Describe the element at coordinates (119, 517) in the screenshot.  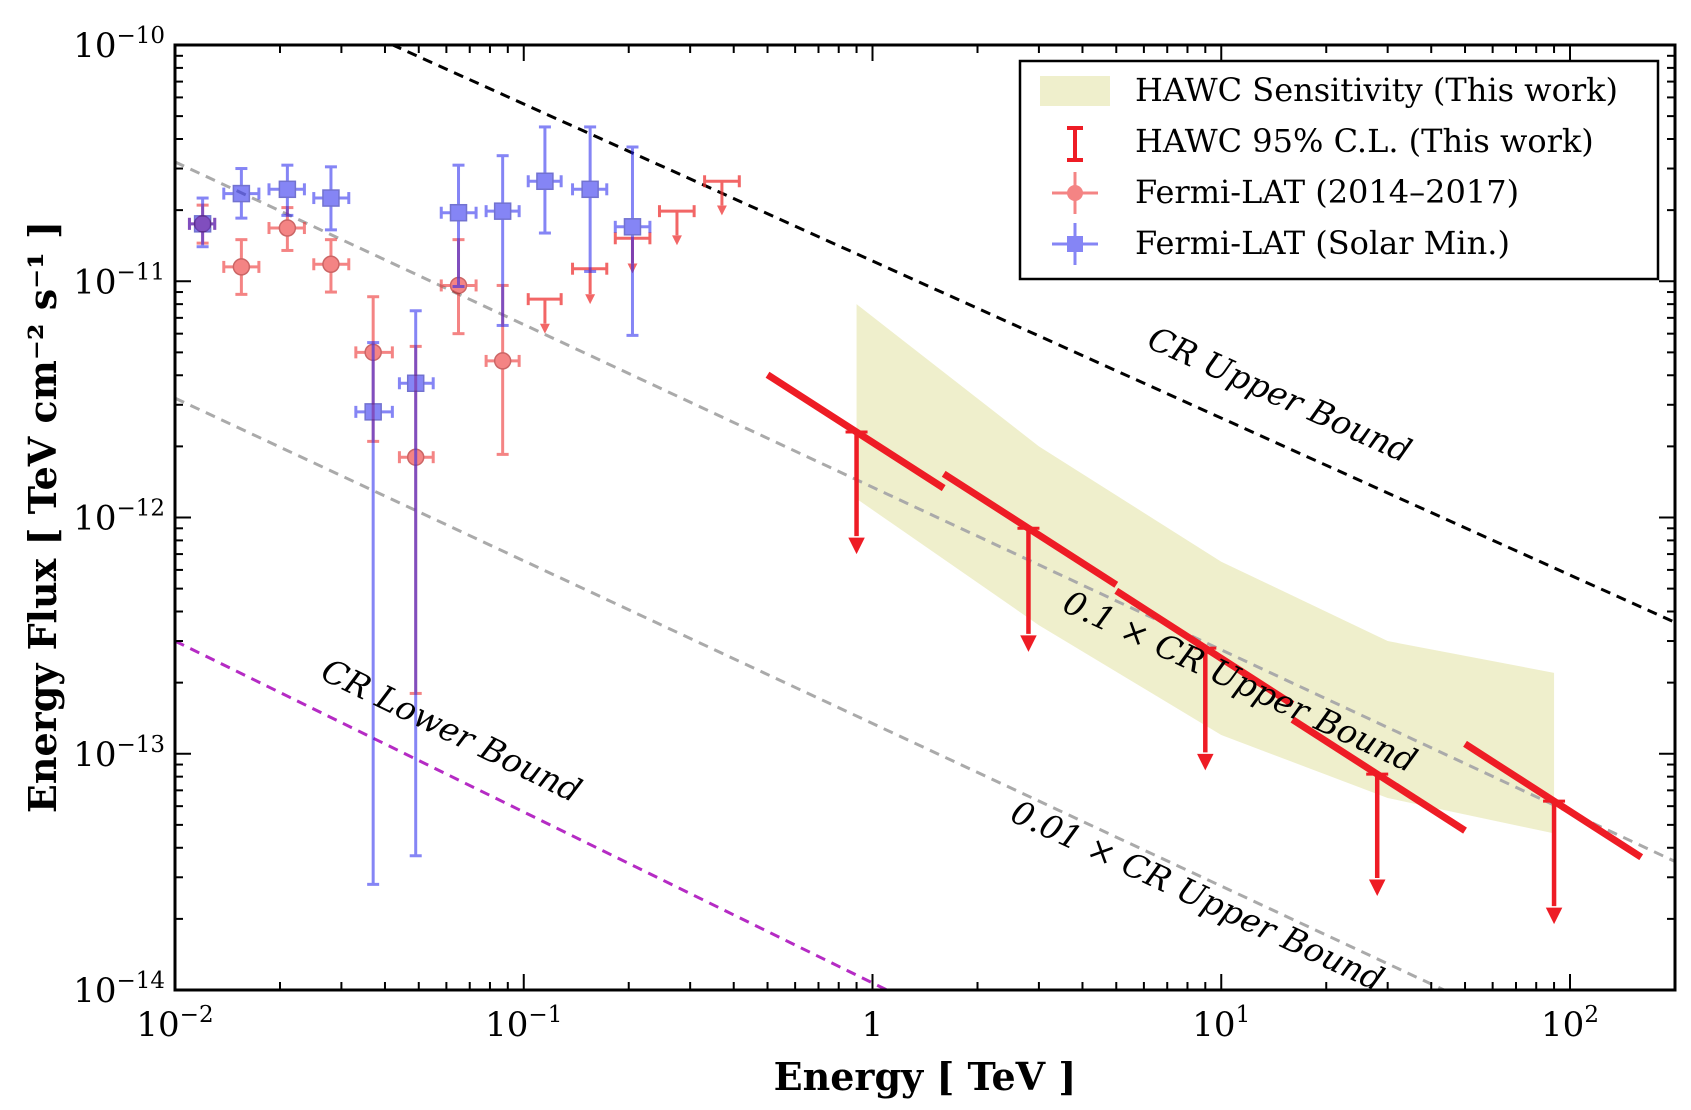
I see `y-tick-label: 10−12` at that location.